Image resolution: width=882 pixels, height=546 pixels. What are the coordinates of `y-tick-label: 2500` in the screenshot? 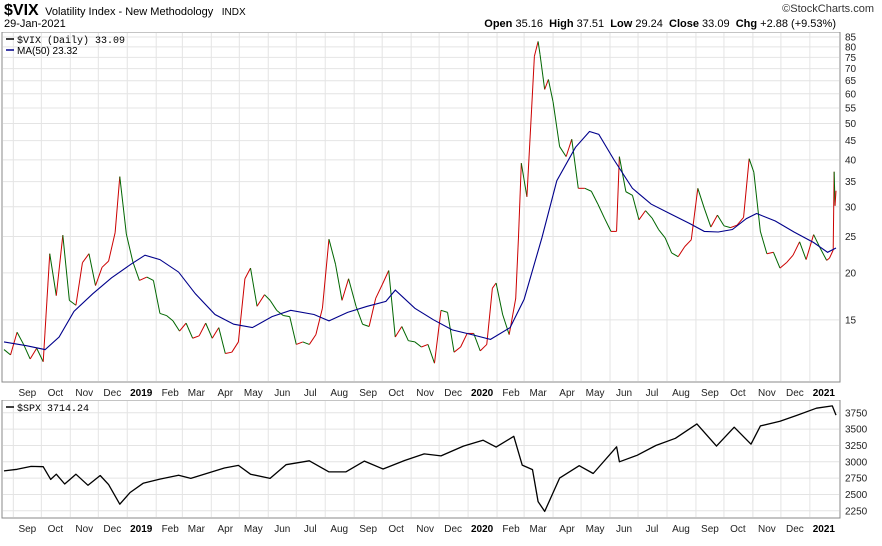 It's located at (856, 495).